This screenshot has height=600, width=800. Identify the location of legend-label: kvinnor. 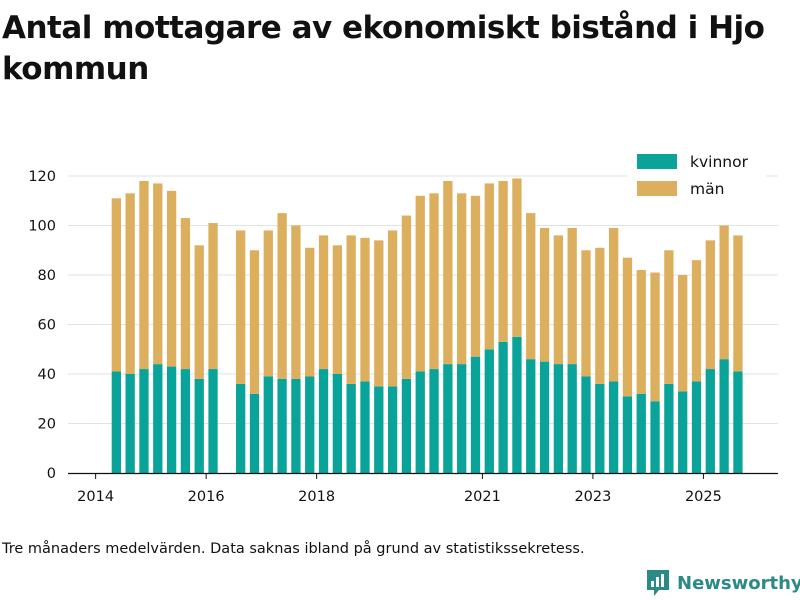
(719, 162).